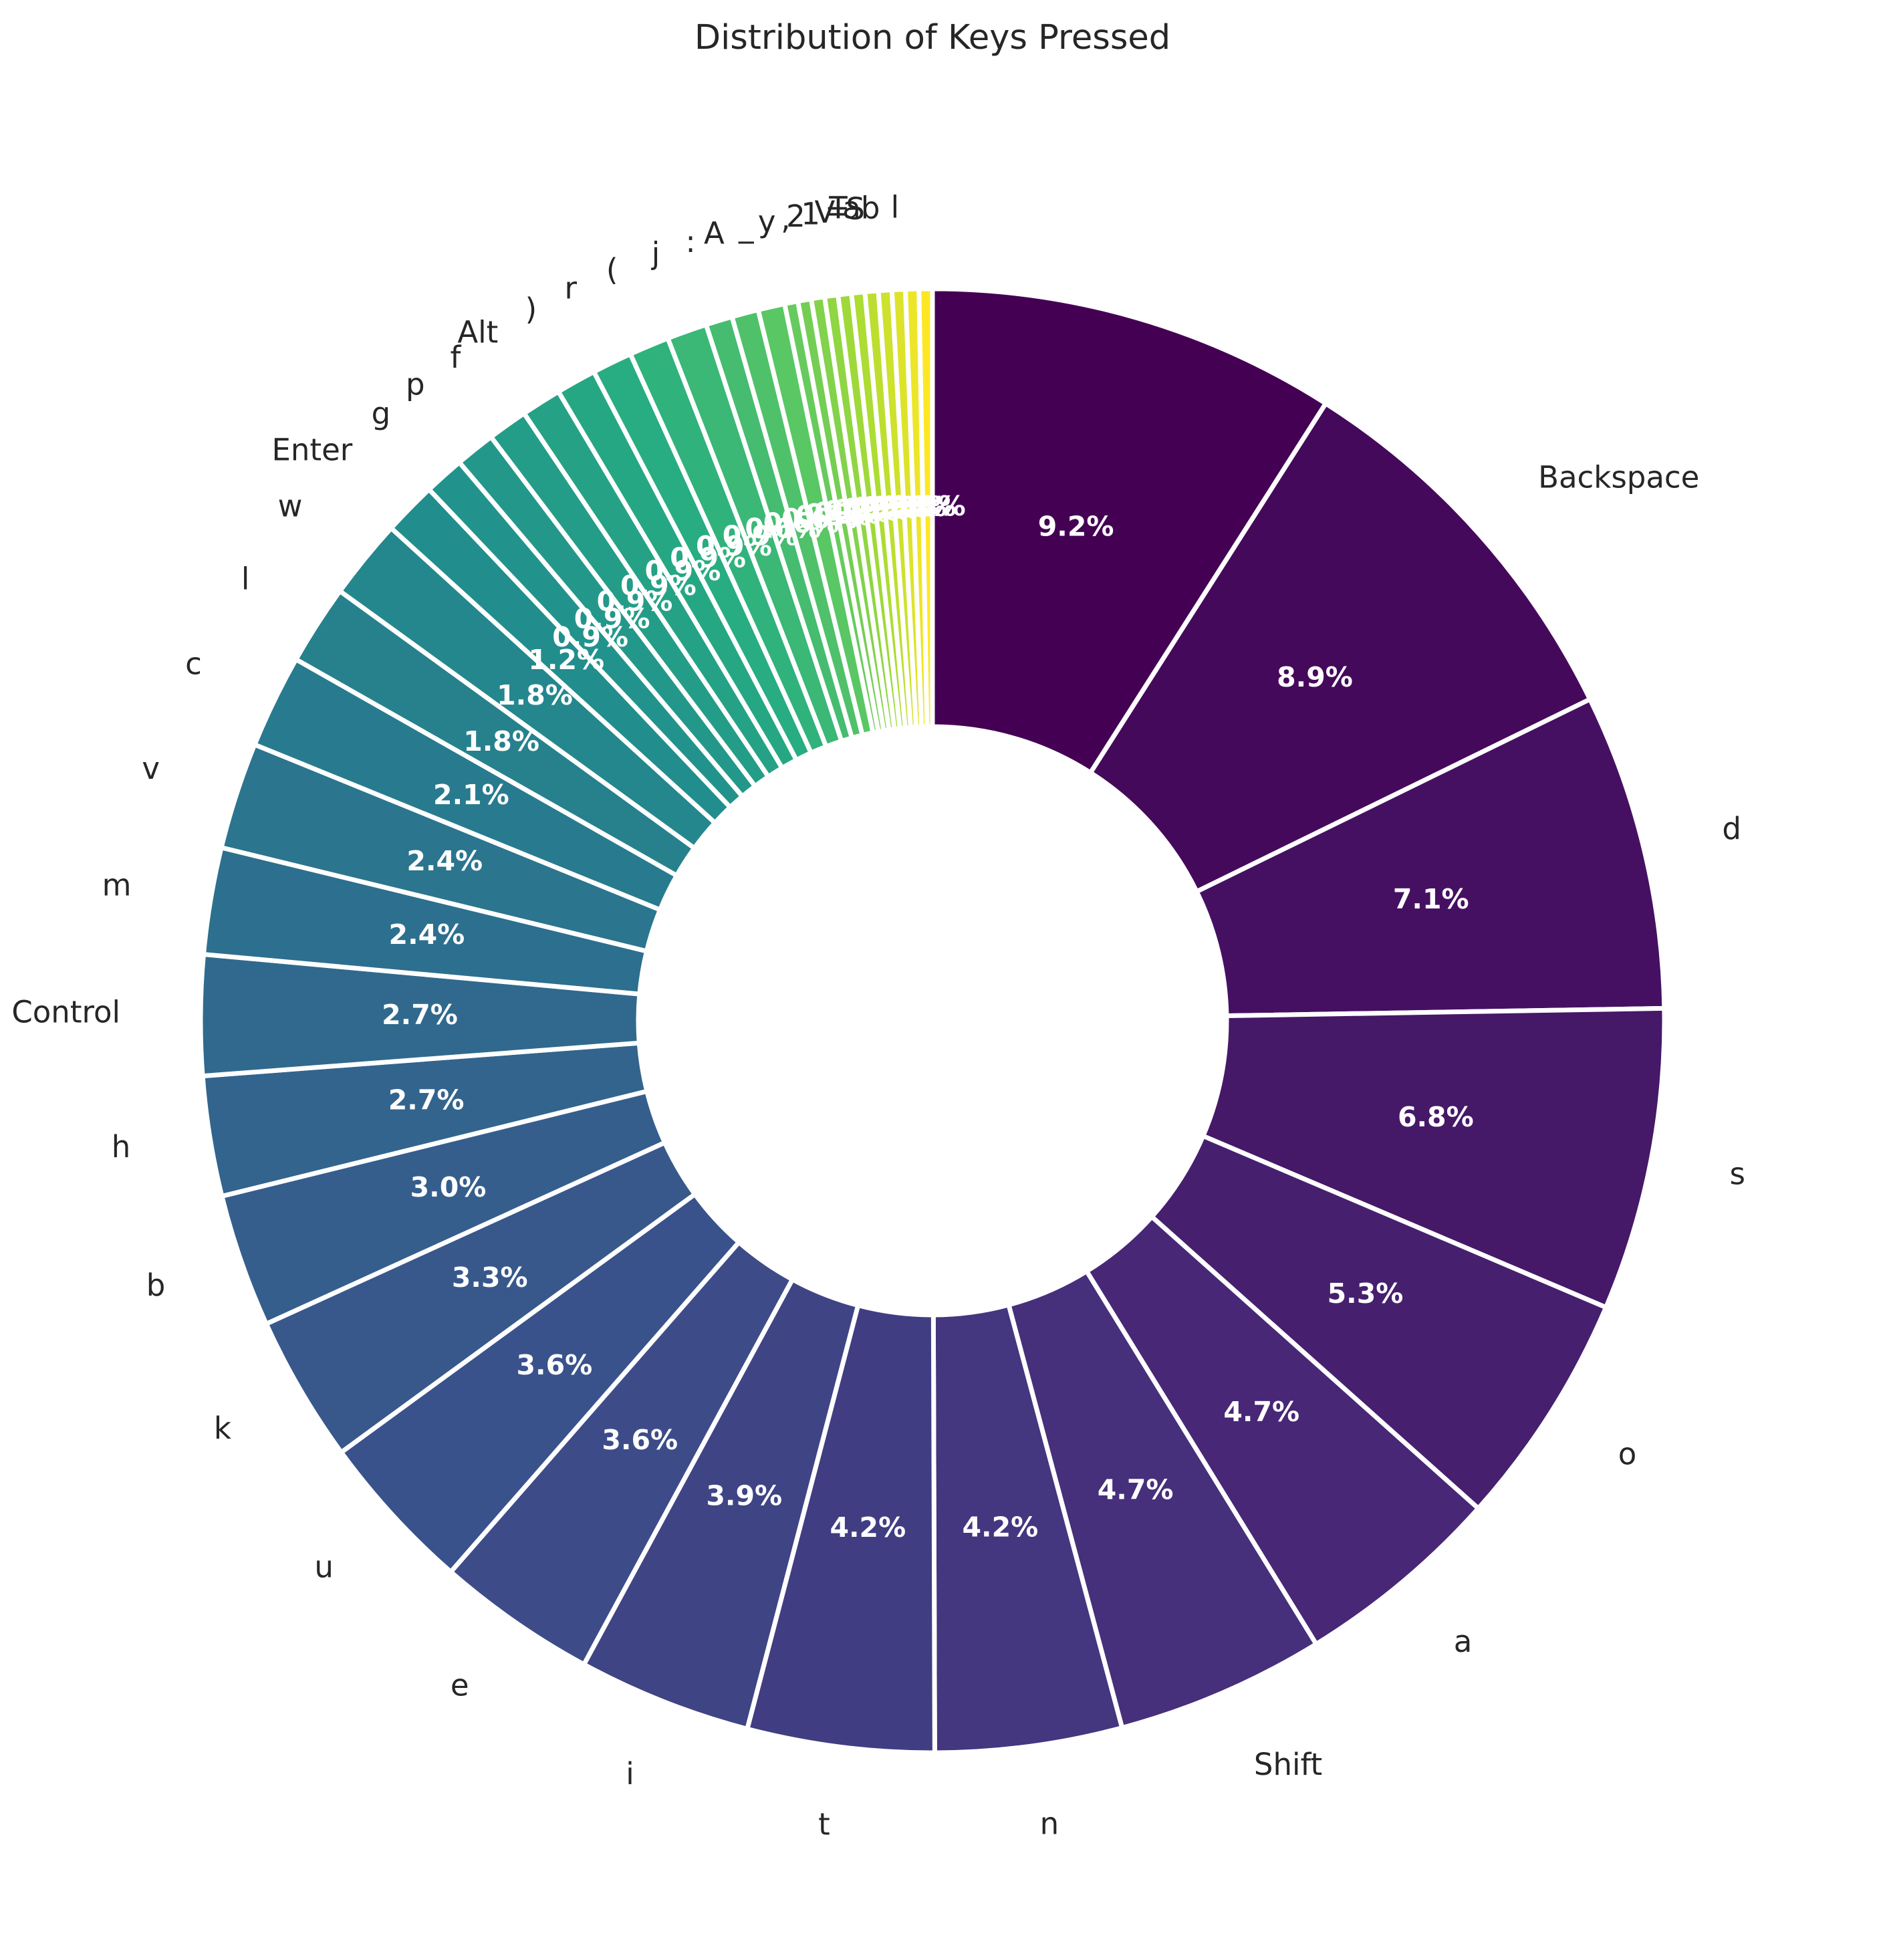 The width and height of the screenshot is (1883, 1960). Describe the element at coordinates (501, 741) in the screenshot. I see `percent-label-20: 1.8%` at that location.